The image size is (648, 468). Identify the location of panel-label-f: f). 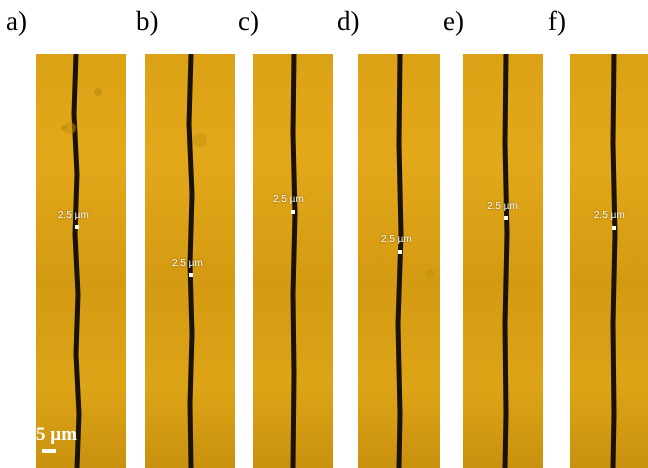
(557, 21).